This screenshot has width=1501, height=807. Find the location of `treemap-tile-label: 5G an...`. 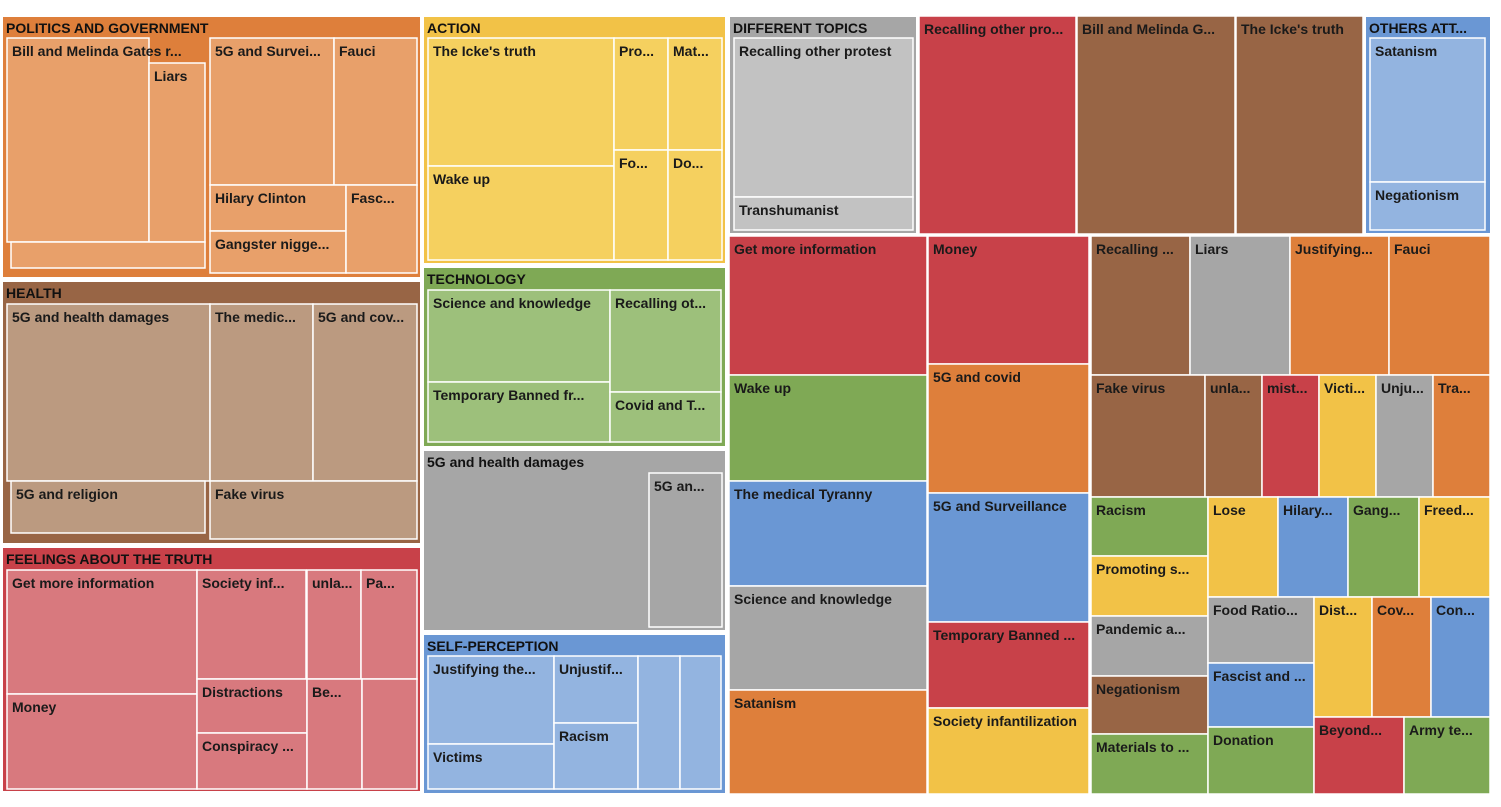

treemap-tile-label: 5G an... is located at coordinates (679, 486).